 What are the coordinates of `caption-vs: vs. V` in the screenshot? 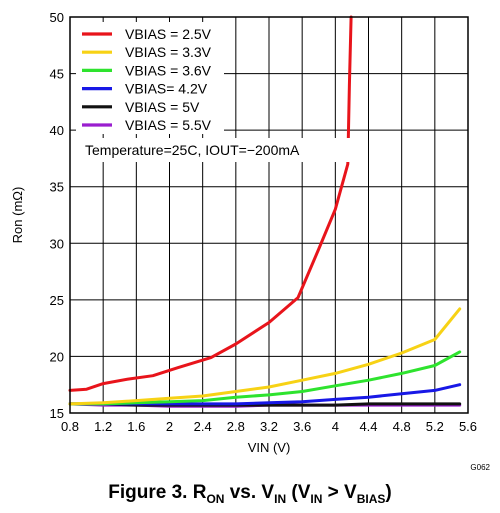 It's located at (249, 492).